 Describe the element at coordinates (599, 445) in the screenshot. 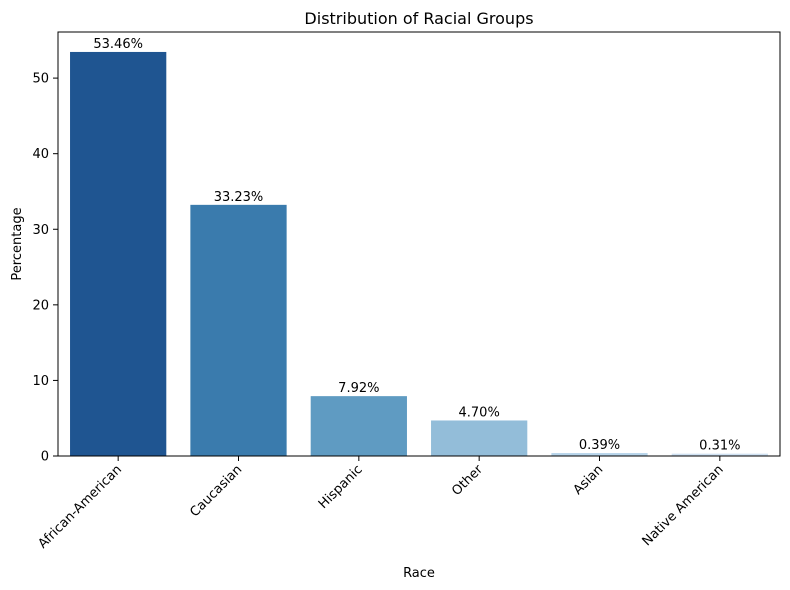

I see `data-label: 0.39%` at that location.